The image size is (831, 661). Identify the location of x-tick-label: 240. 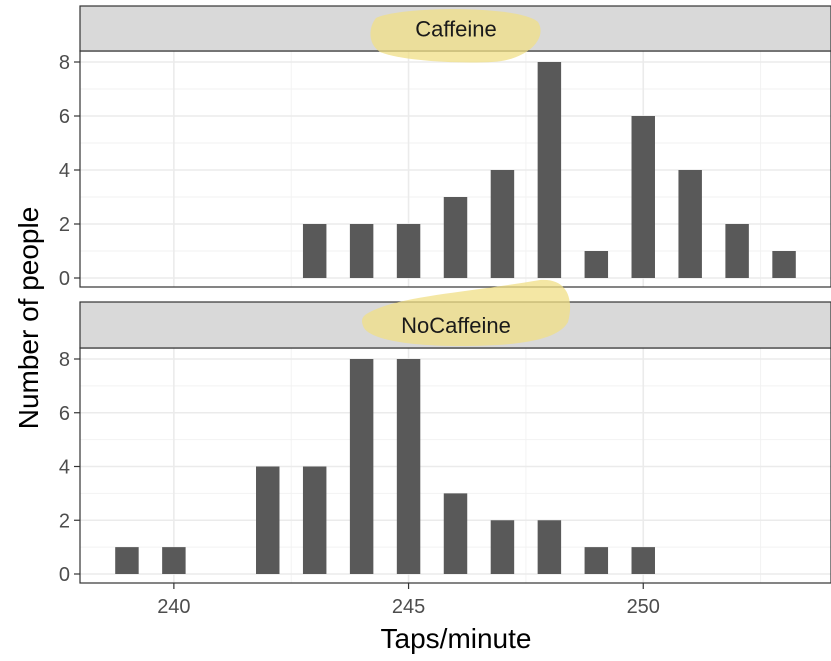
(173, 607).